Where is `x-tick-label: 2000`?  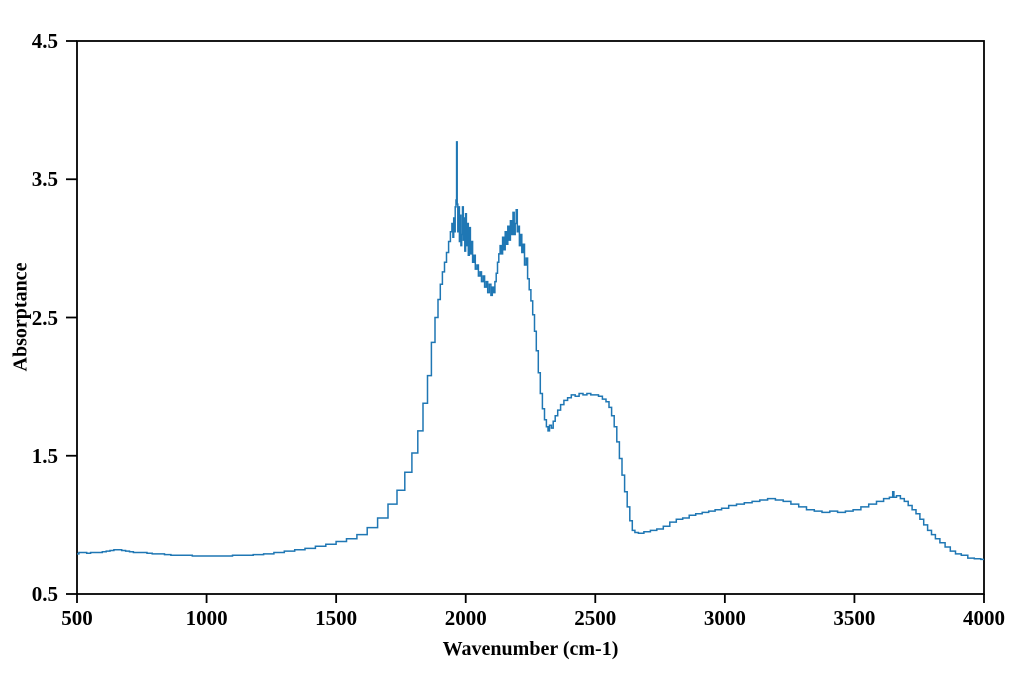
x-tick-label: 2000 is located at coordinates (465, 618).